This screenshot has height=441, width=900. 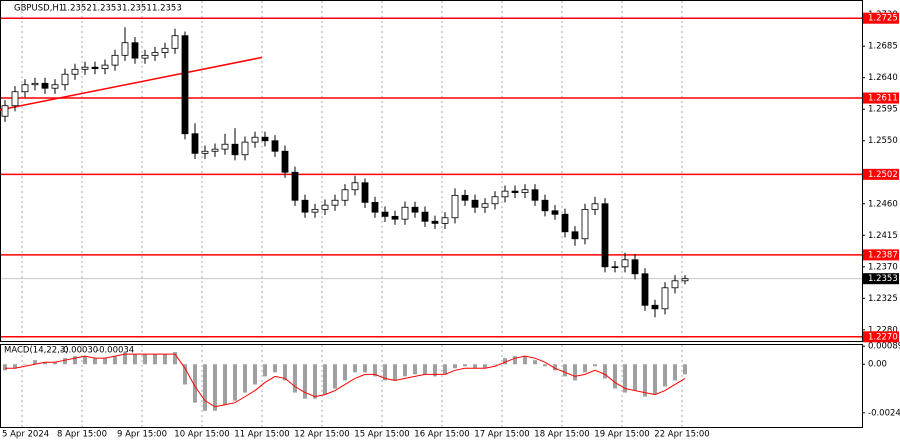 I want to click on current-price-box, so click(x=881, y=279).